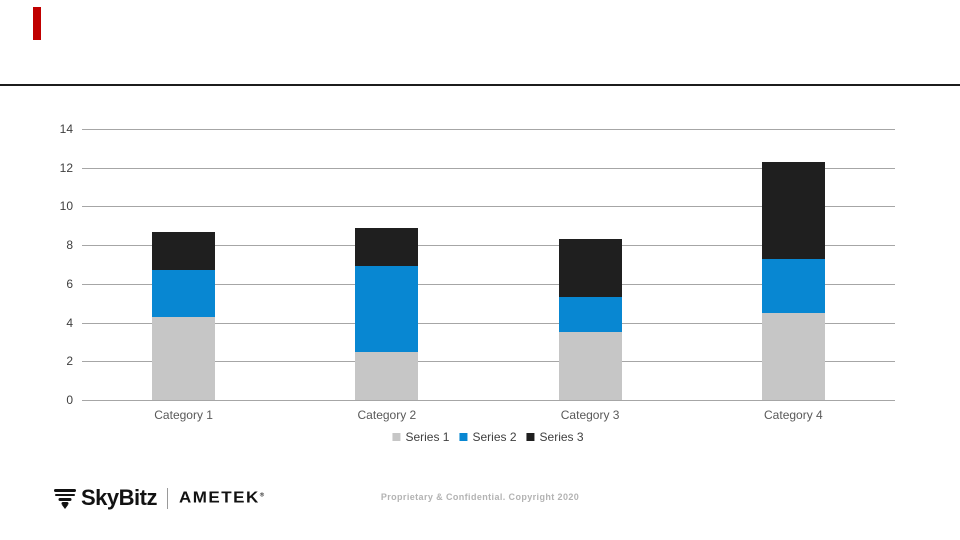 The image size is (960, 540). Describe the element at coordinates (427, 437) in the screenshot. I see `legend-label: Series 1` at that location.